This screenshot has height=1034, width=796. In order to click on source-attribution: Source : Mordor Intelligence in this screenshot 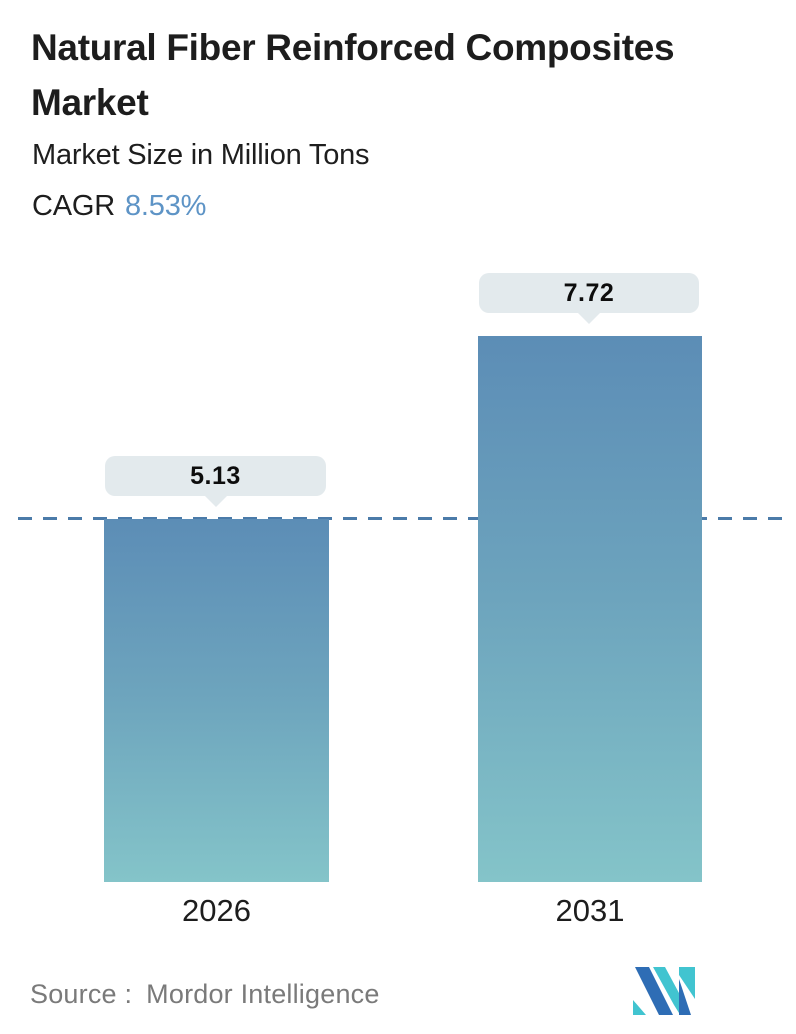, I will do `click(205, 994)`.